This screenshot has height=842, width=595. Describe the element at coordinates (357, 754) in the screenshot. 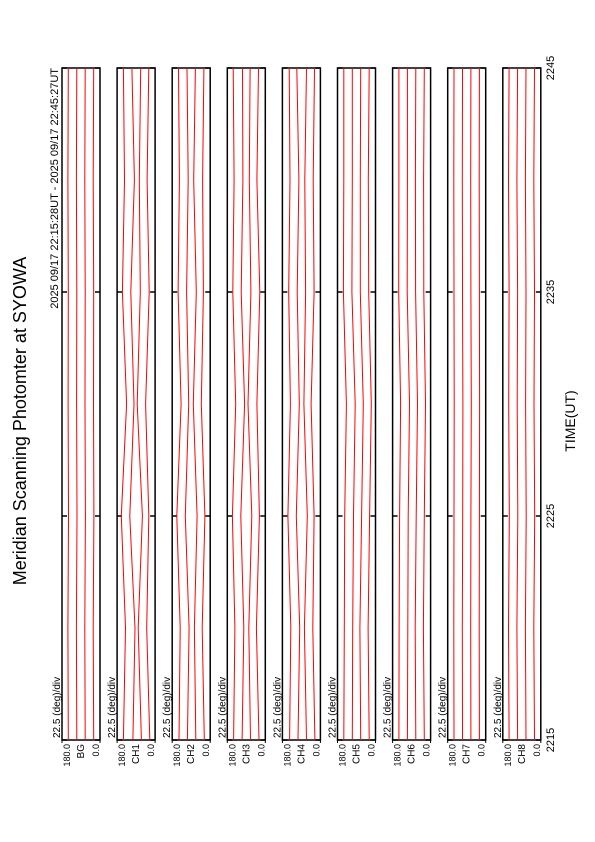

I see `panel-name: CH5` at that location.